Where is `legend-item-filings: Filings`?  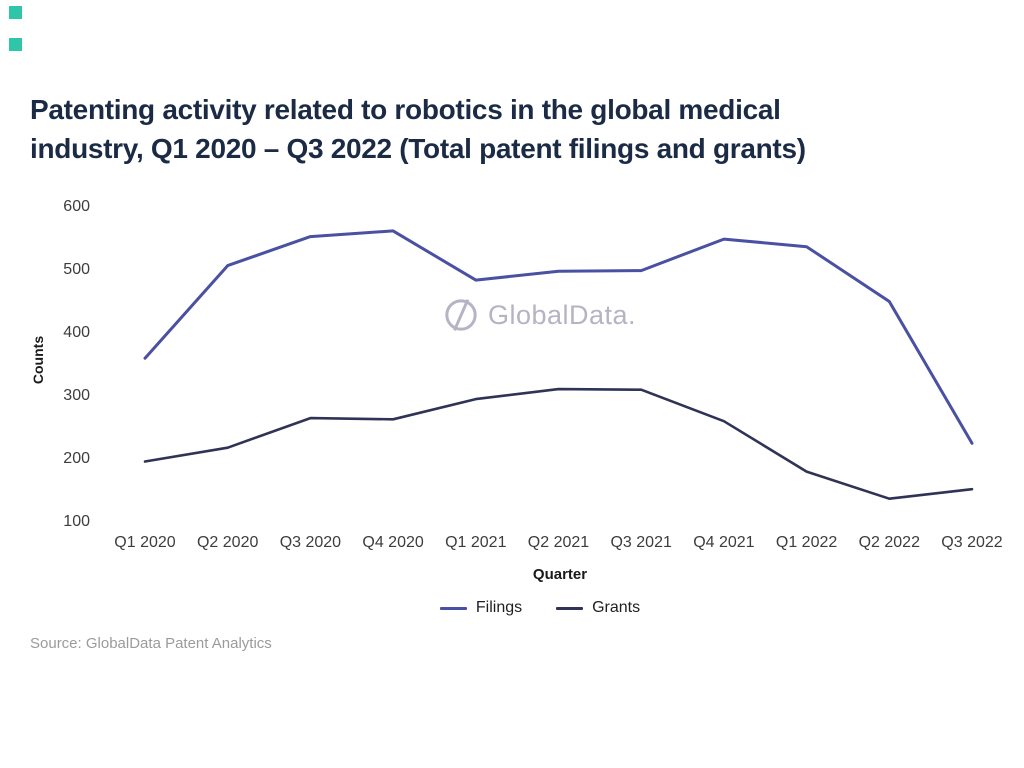 legend-item-filings: Filings is located at coordinates (481, 608).